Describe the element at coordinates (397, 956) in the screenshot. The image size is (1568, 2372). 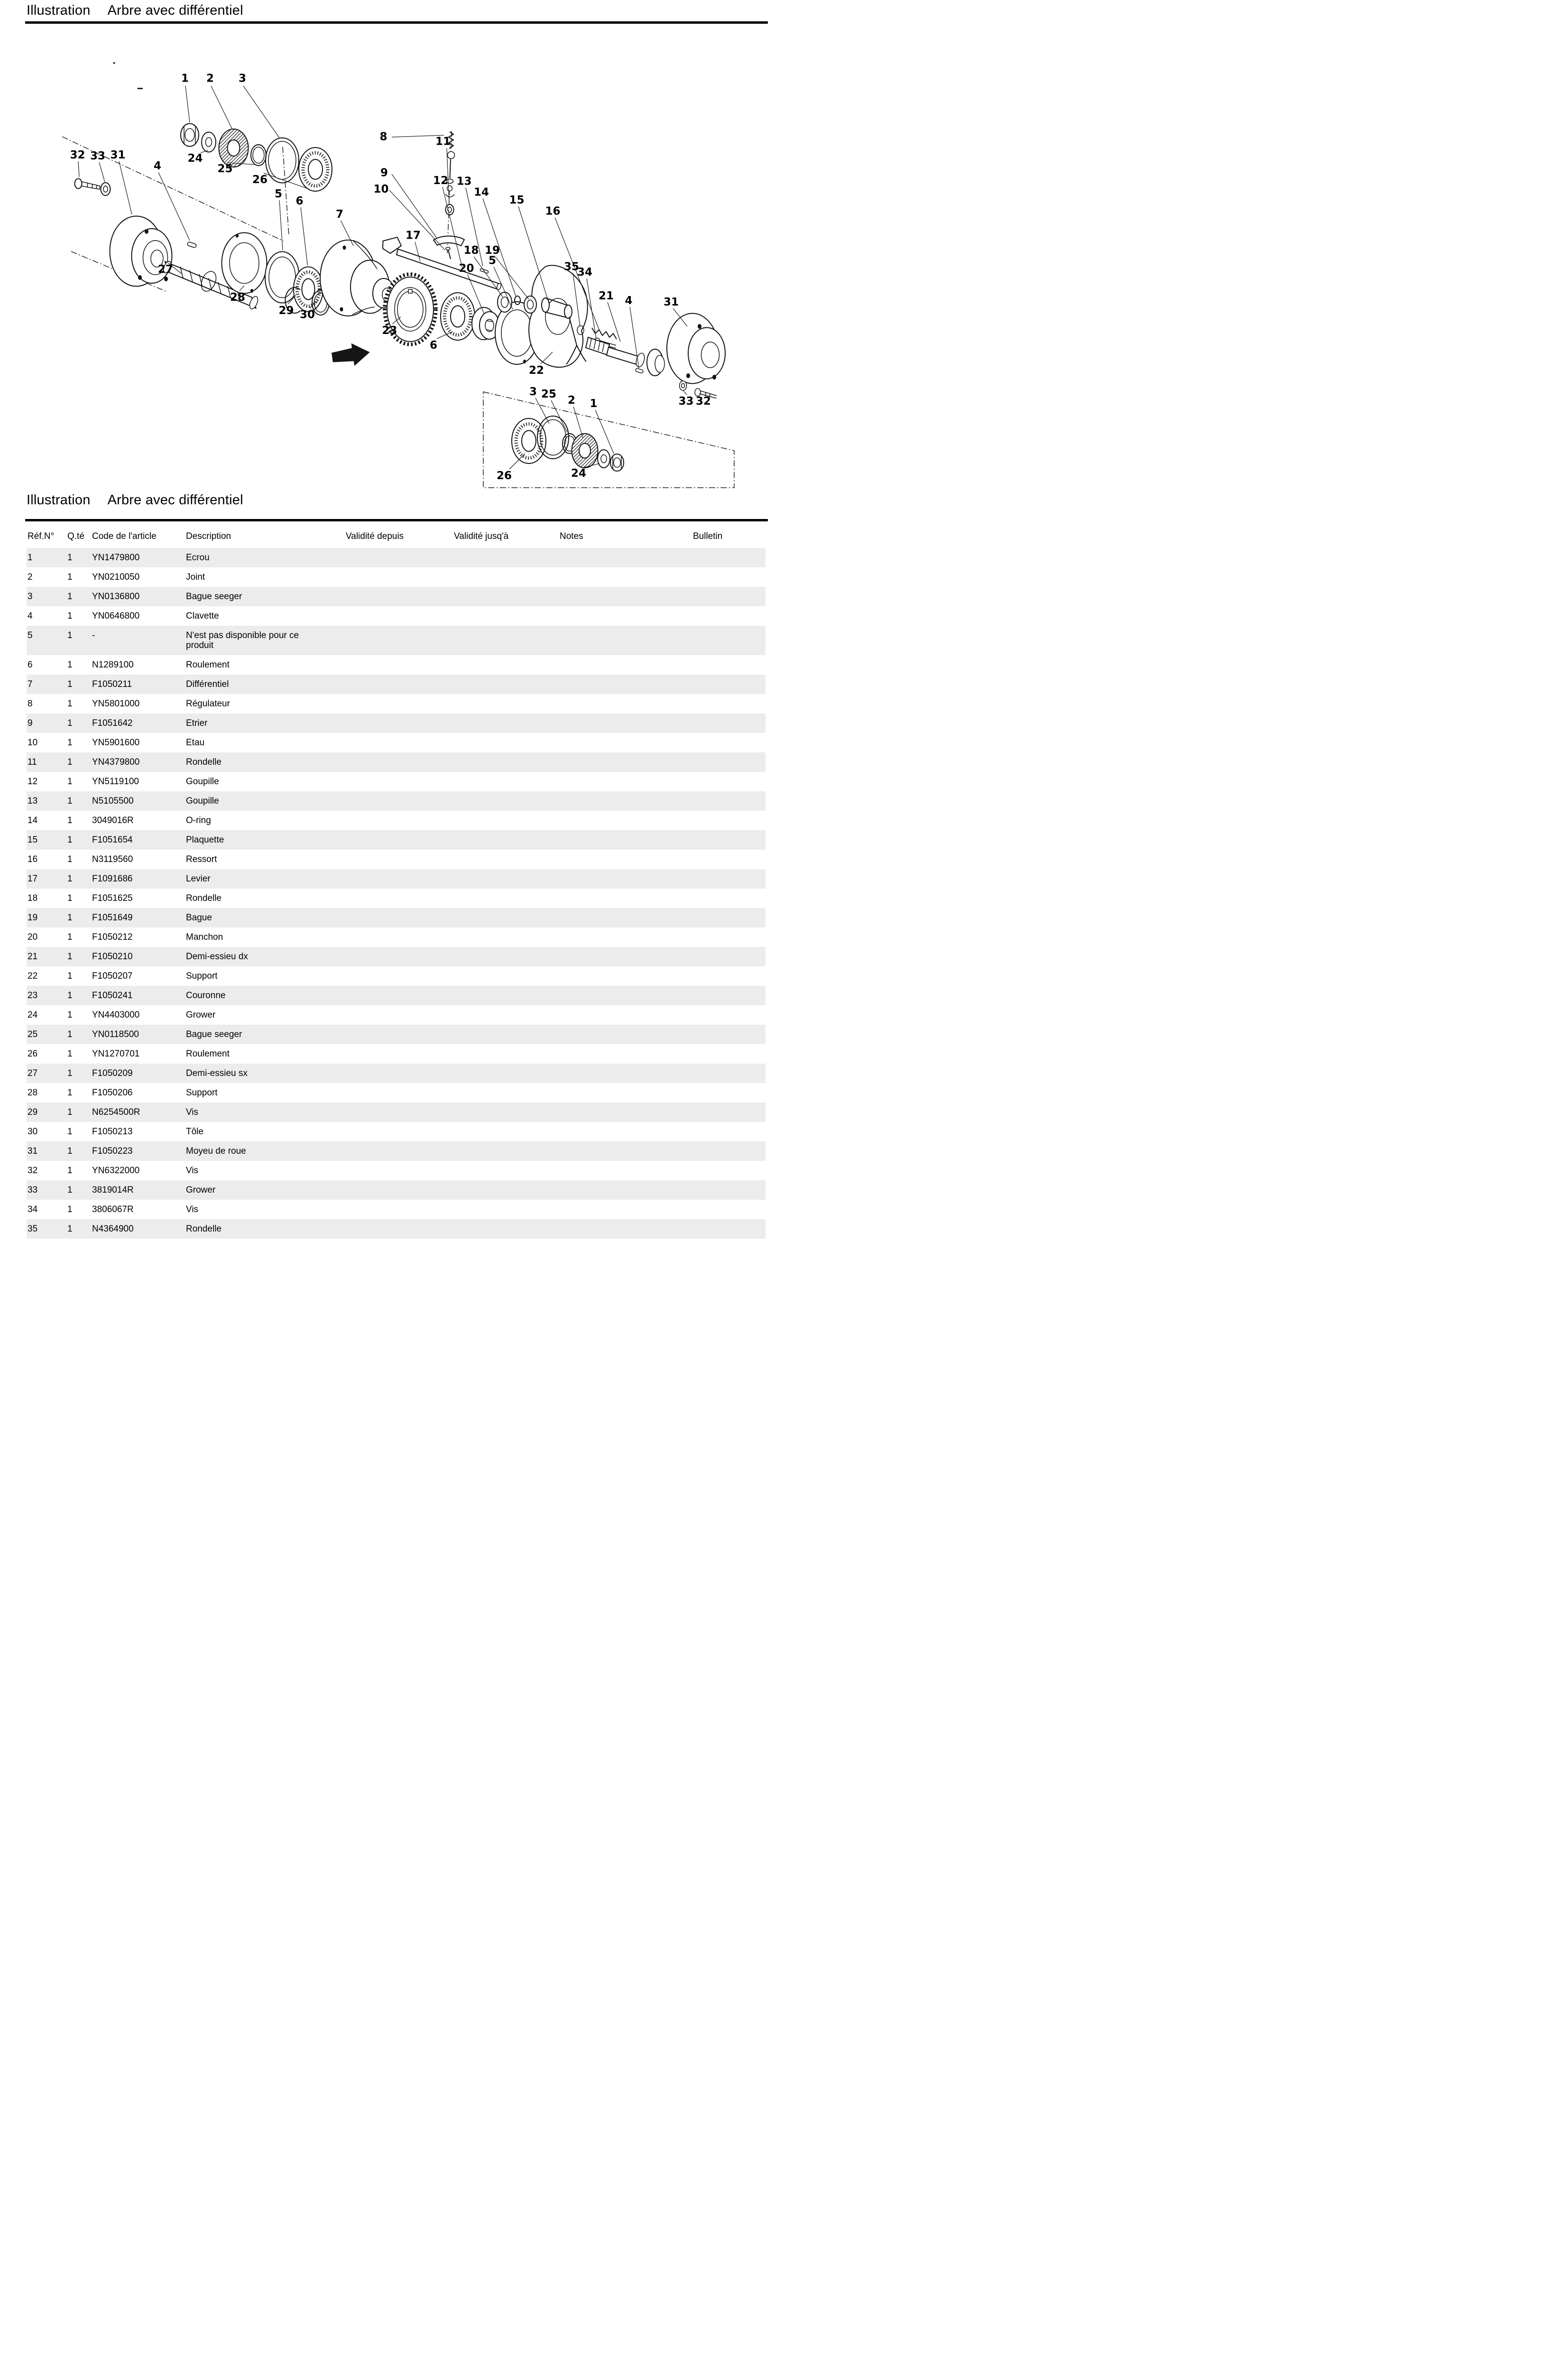
I see `table-row: 21 1 F1050210 Demi-essieu dx` at that location.